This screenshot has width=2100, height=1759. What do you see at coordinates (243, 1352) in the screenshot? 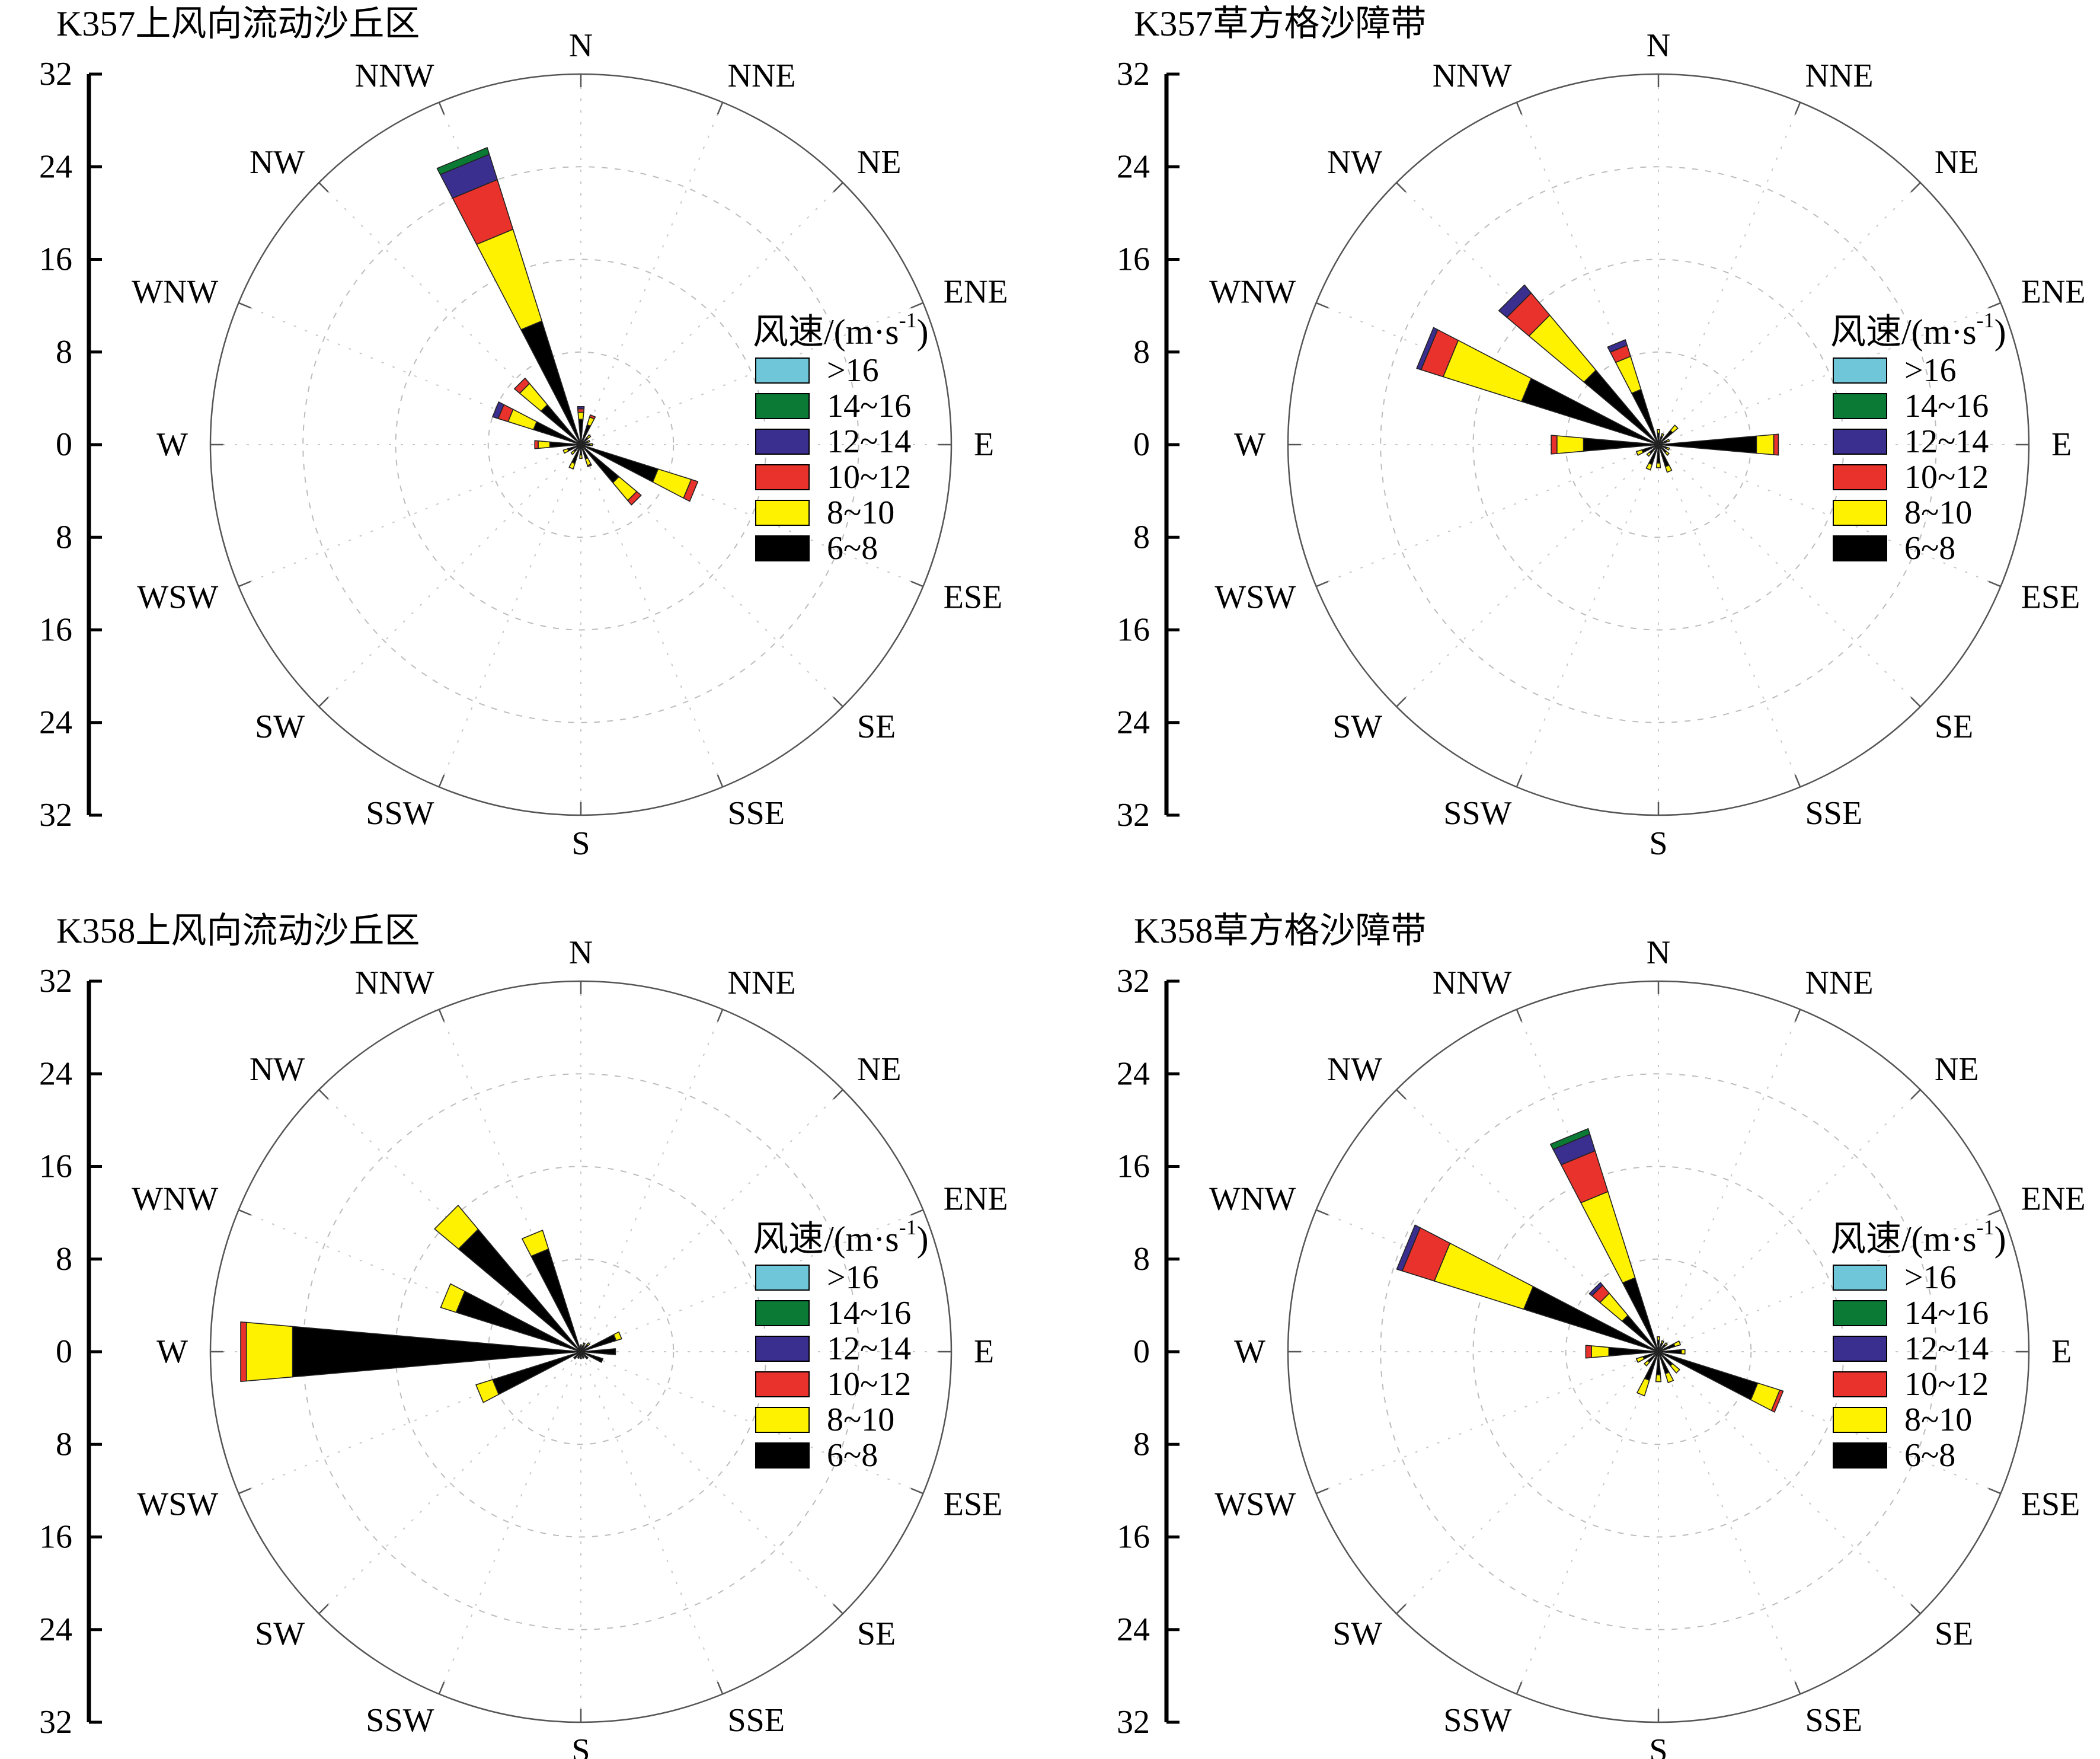
I see `wedge-W-10~12` at bounding box center [243, 1352].